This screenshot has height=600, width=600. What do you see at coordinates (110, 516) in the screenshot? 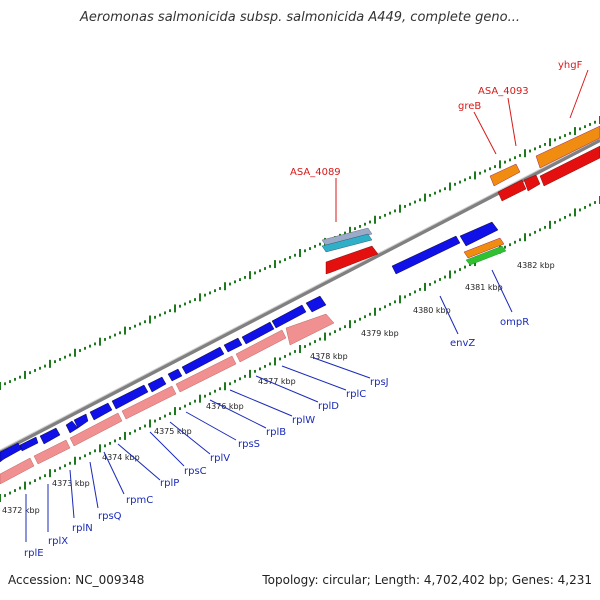
I see `label-rpsq: rpsQ` at bounding box center [110, 516].